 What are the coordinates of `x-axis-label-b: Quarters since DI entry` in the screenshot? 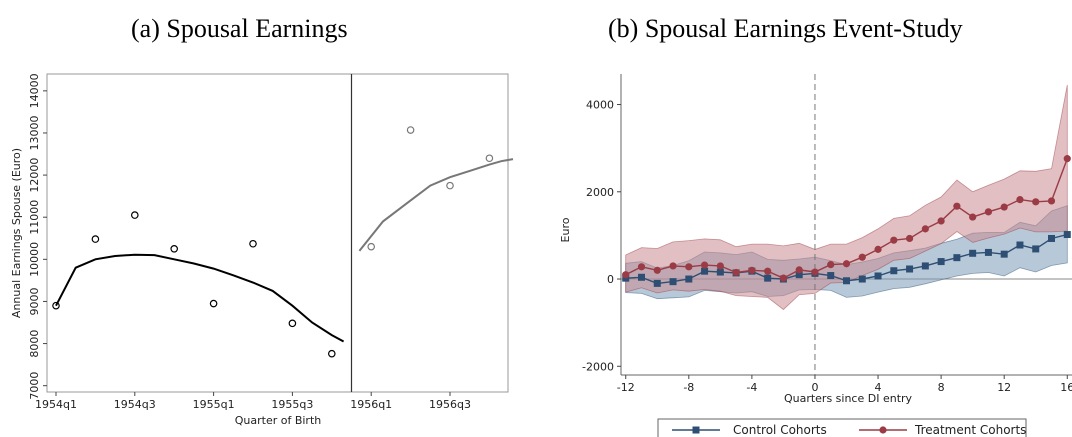 It's located at (848, 398).